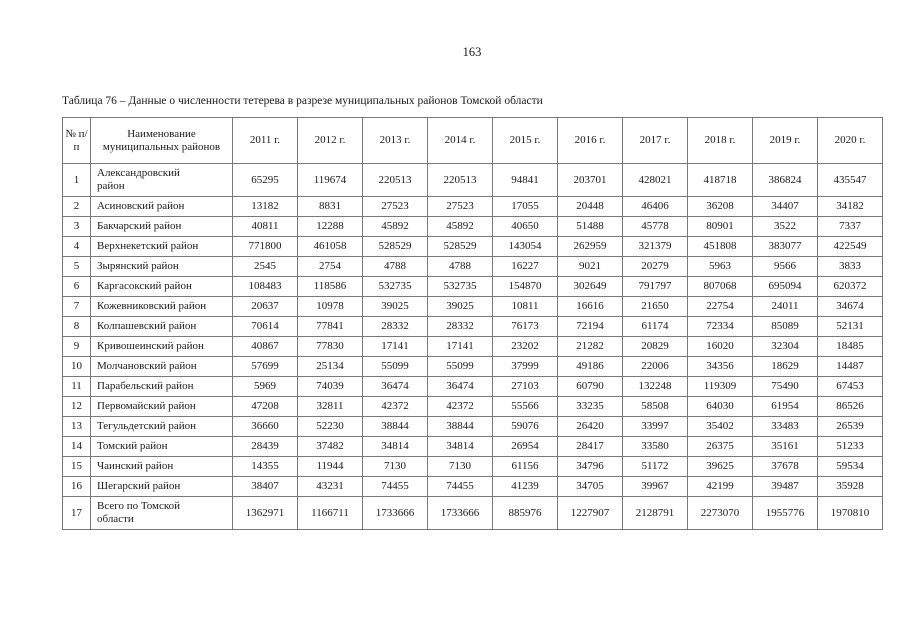  I want to click on population-value-cell: 39487, so click(785, 486).